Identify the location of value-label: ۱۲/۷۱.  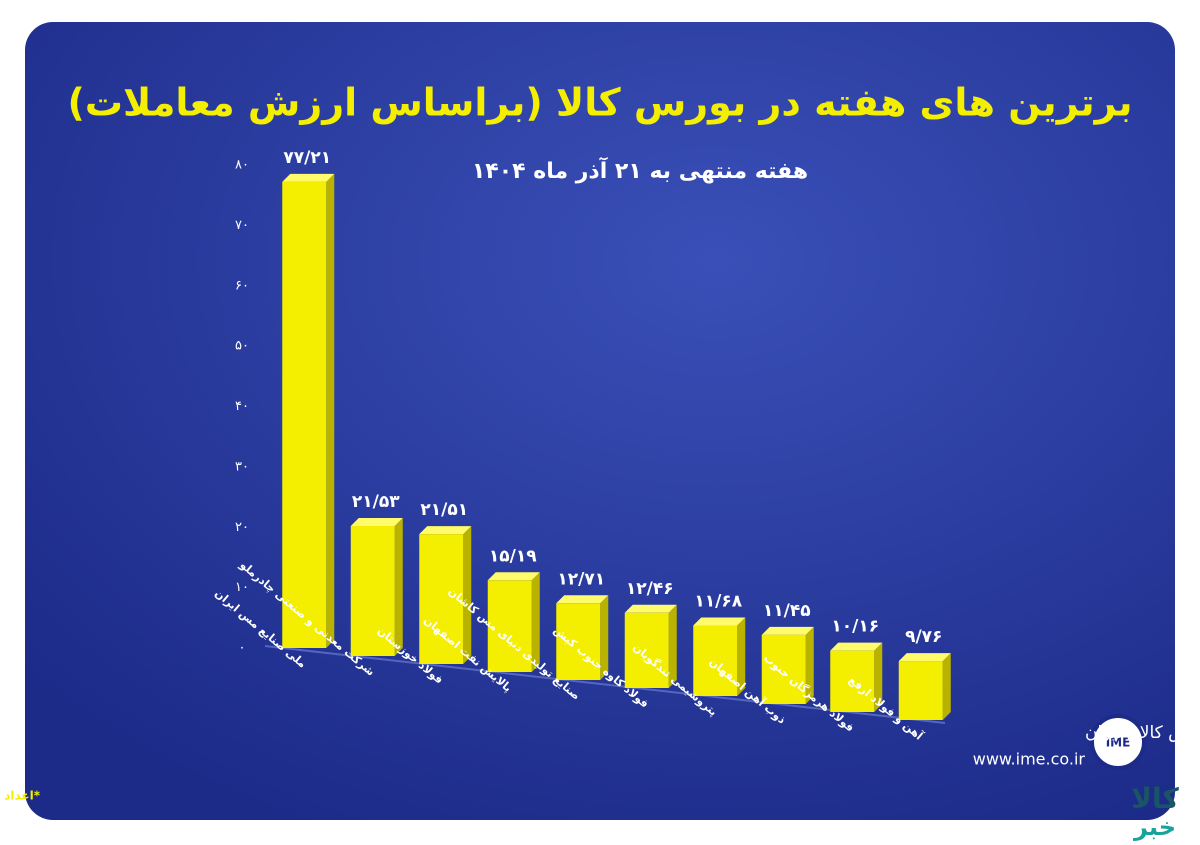
(581, 579).